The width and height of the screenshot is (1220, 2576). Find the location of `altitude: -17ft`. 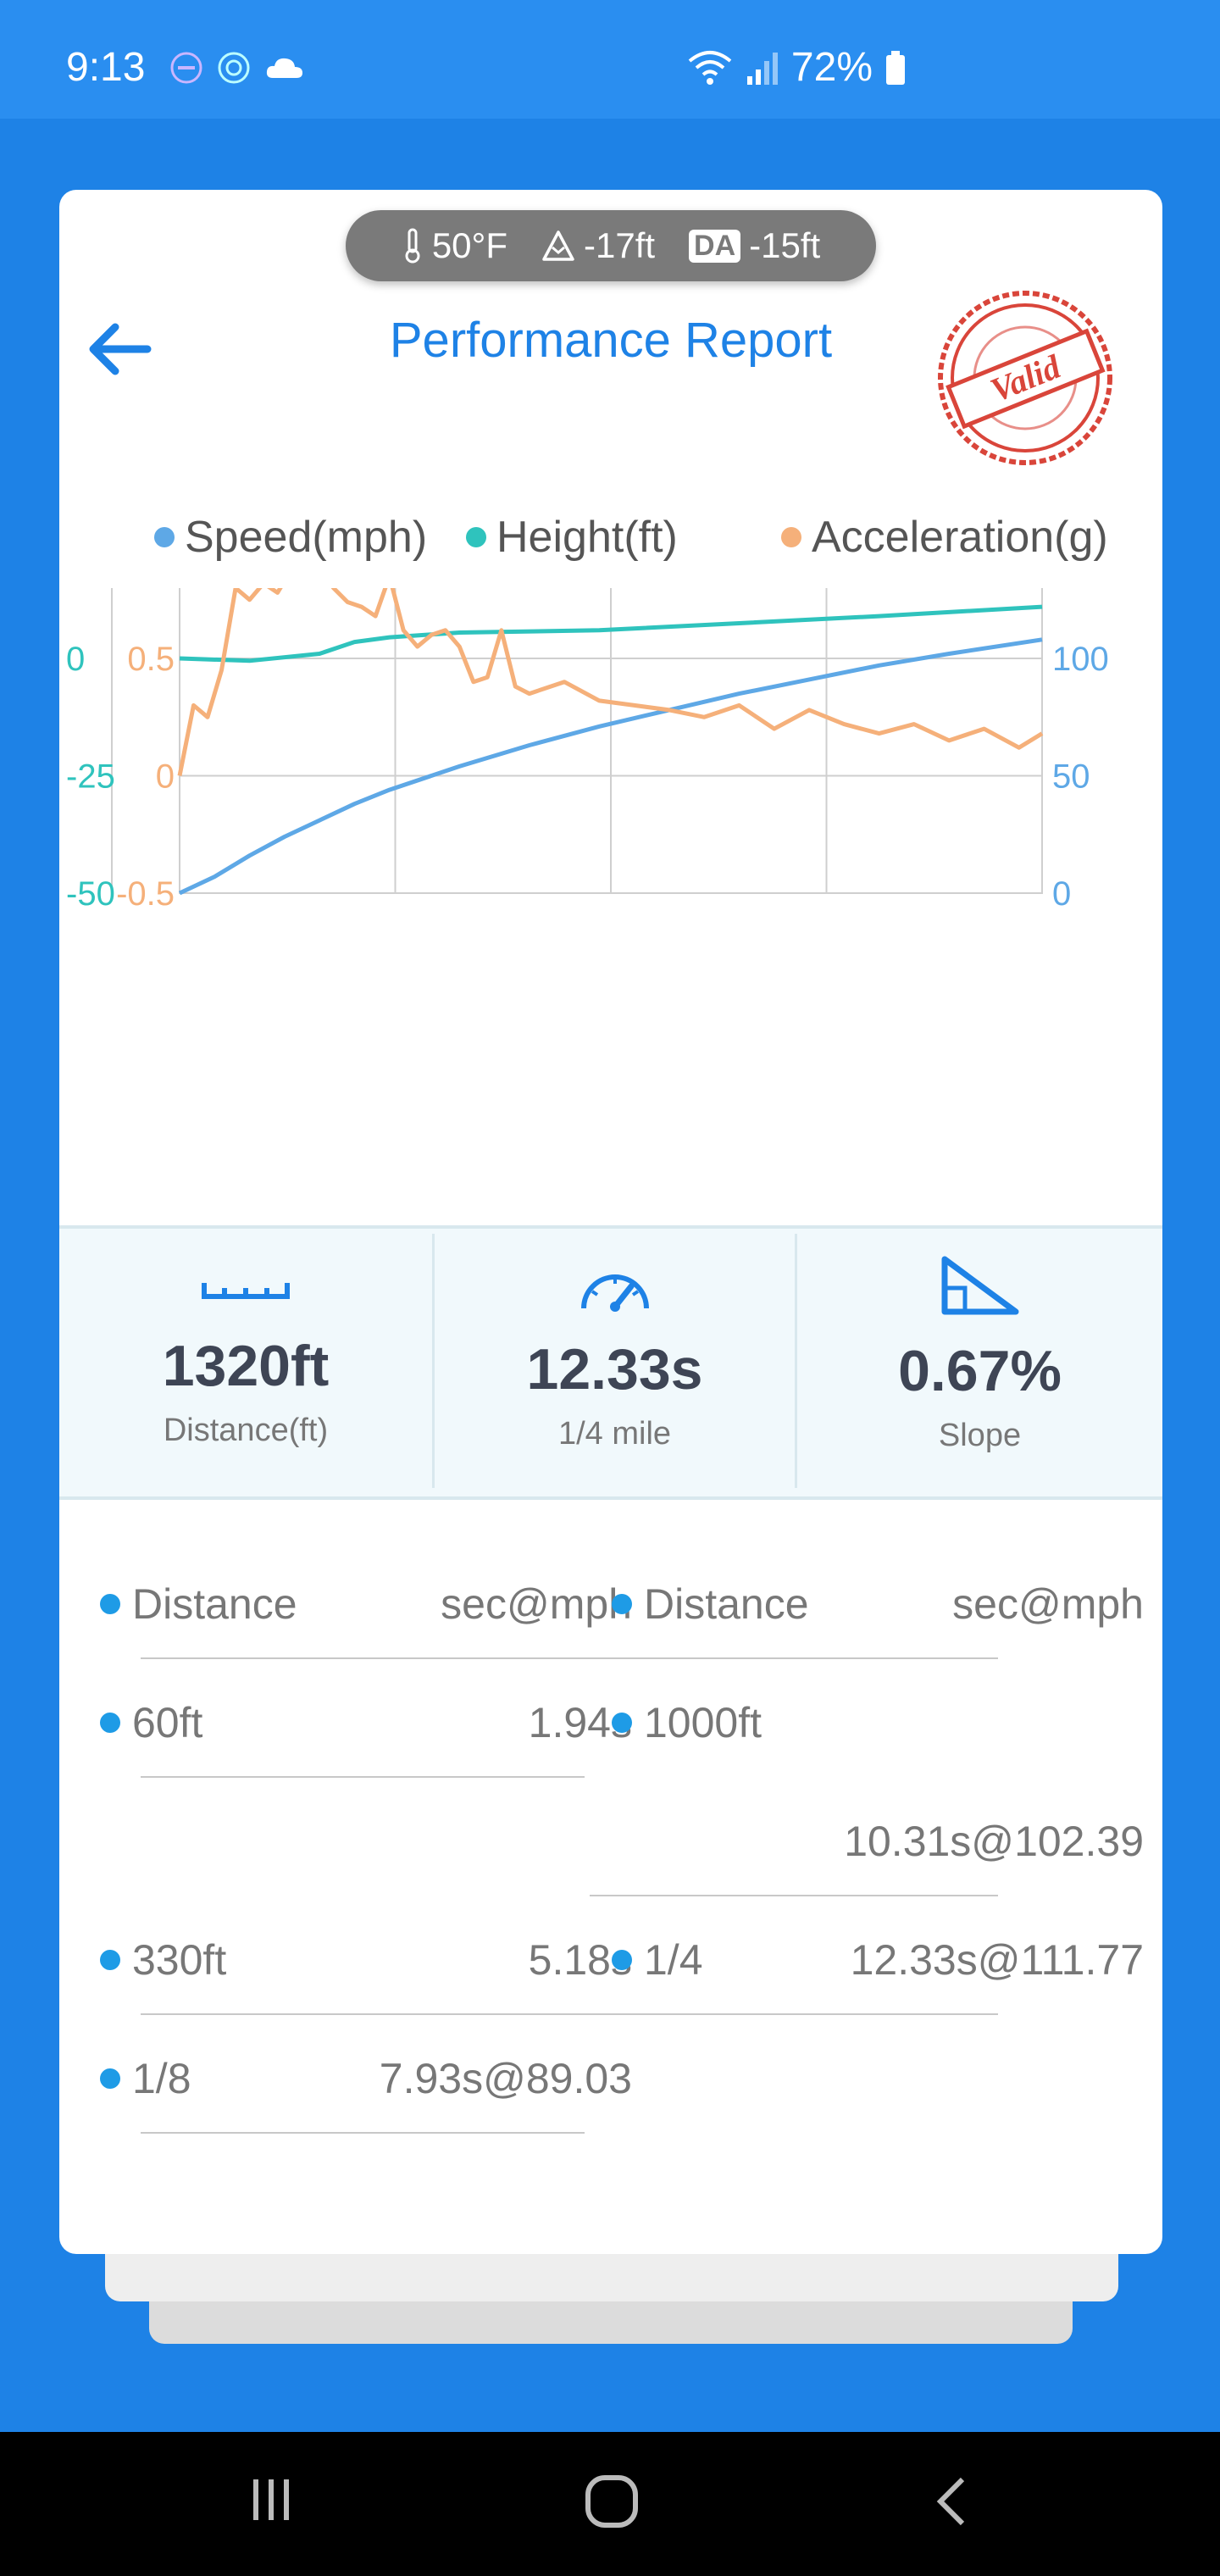

altitude: -17ft is located at coordinates (619, 245).